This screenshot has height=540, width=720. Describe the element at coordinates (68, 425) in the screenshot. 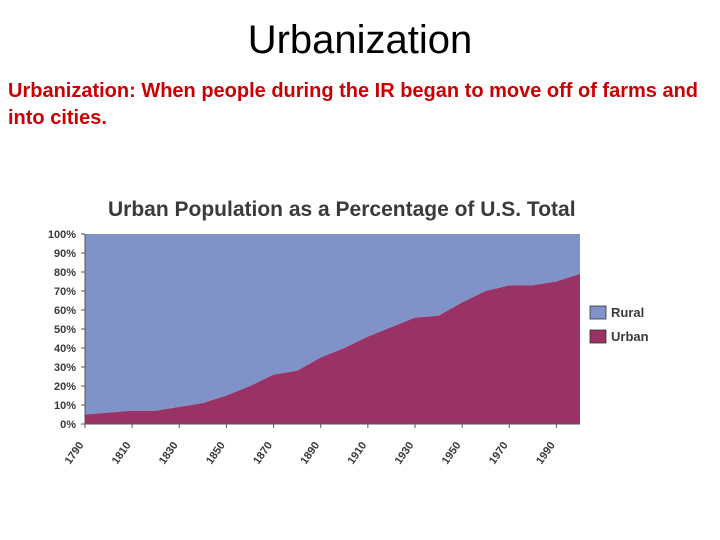

I see `y-tick-label: 0%` at that location.